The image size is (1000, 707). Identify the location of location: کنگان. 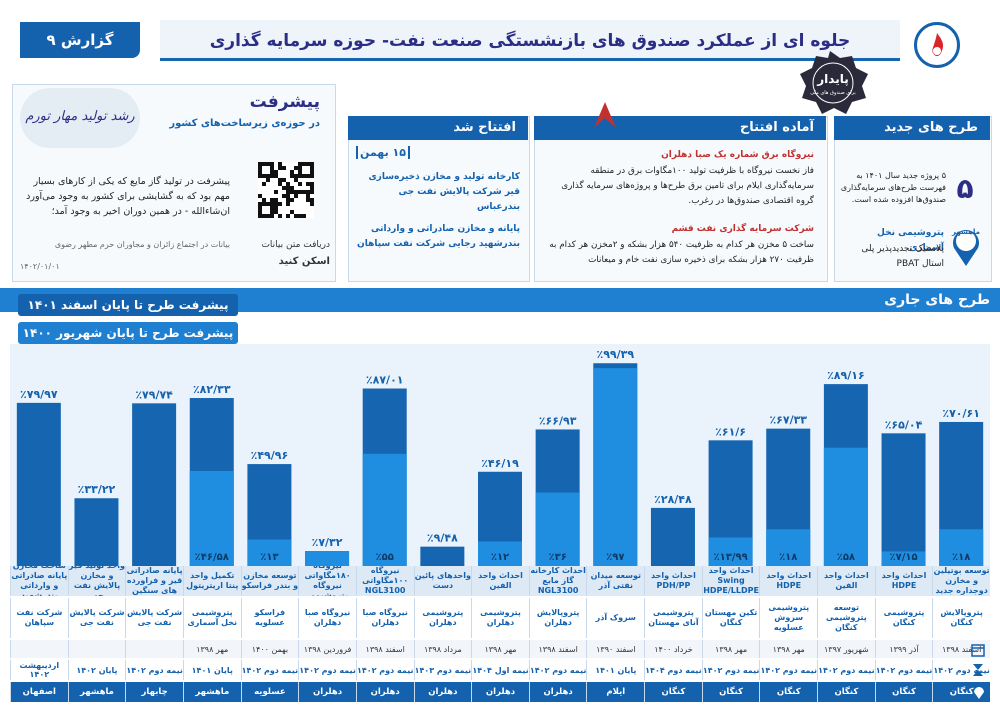
(673, 692).